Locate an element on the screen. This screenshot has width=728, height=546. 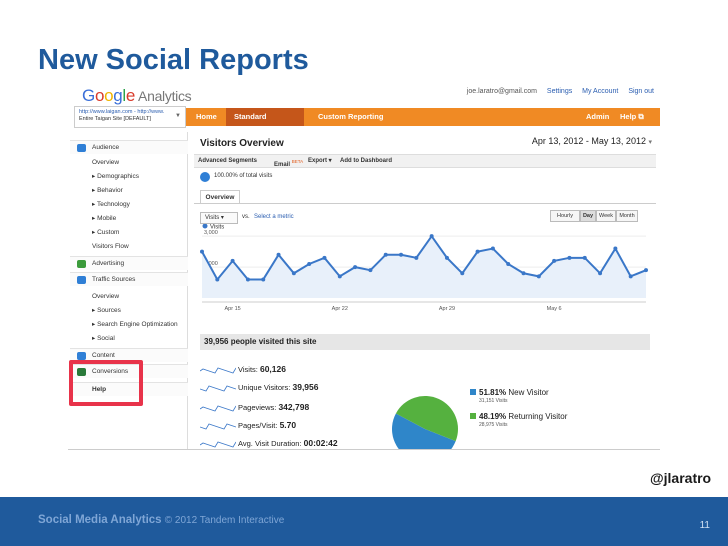
advanced-segments-button: Advanced Segments is located at coordinates (228, 161).